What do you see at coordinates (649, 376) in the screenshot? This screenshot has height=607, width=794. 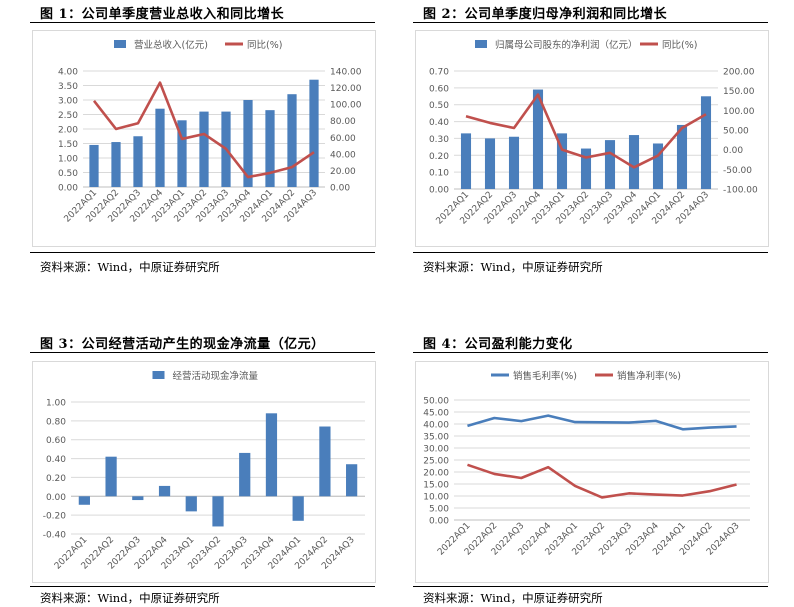 I see `legend-label: 销售净利率(%)` at bounding box center [649, 376].